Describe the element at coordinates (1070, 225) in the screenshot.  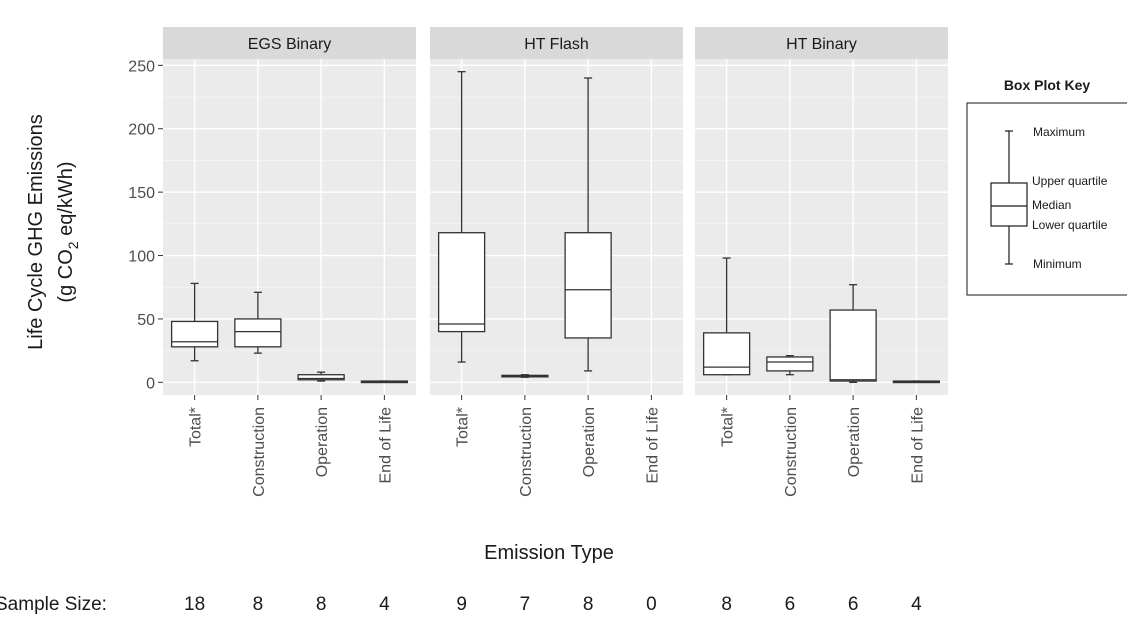
I see `key-lower-quartile-label: Lower quartile` at that location.